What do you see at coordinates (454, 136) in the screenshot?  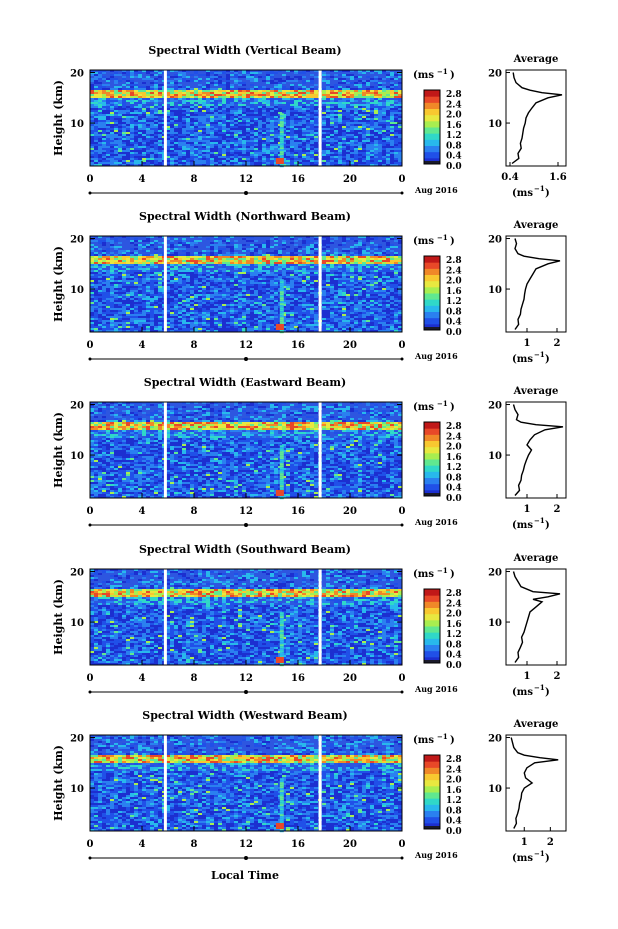 I see `colorbar-tick-label: 1.2` at bounding box center [454, 136].